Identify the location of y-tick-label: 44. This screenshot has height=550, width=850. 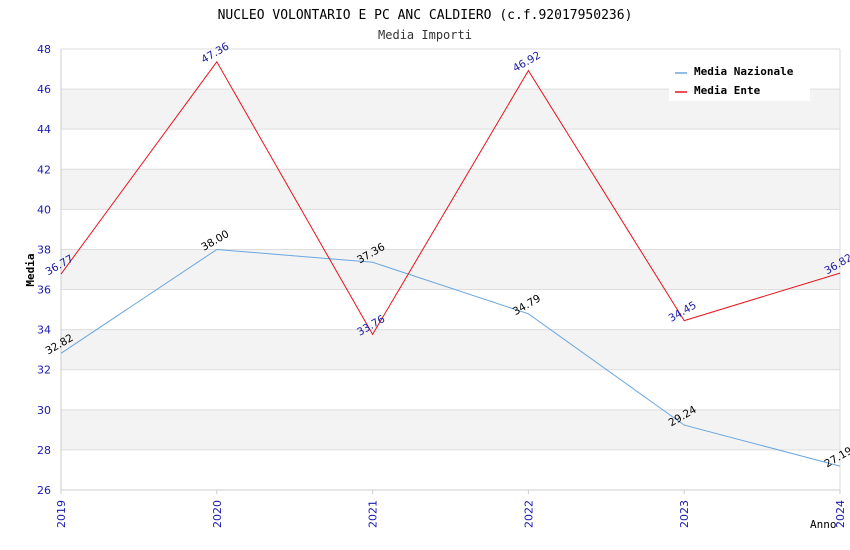
(44, 129).